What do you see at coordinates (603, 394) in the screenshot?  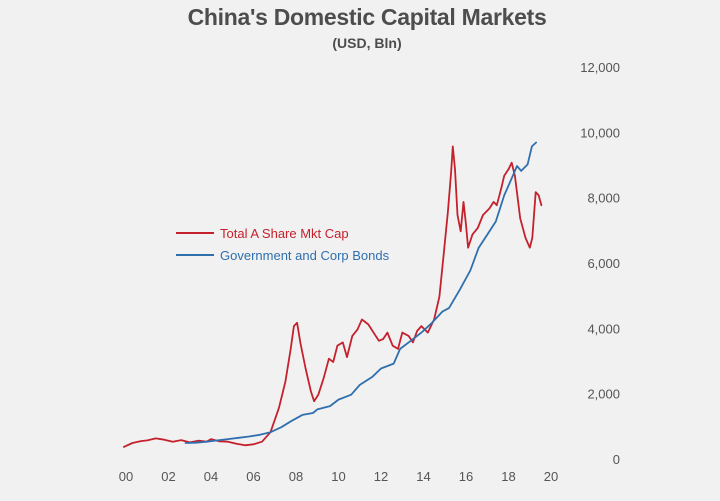 I see `y-tick-label: 2,000` at bounding box center [603, 394].